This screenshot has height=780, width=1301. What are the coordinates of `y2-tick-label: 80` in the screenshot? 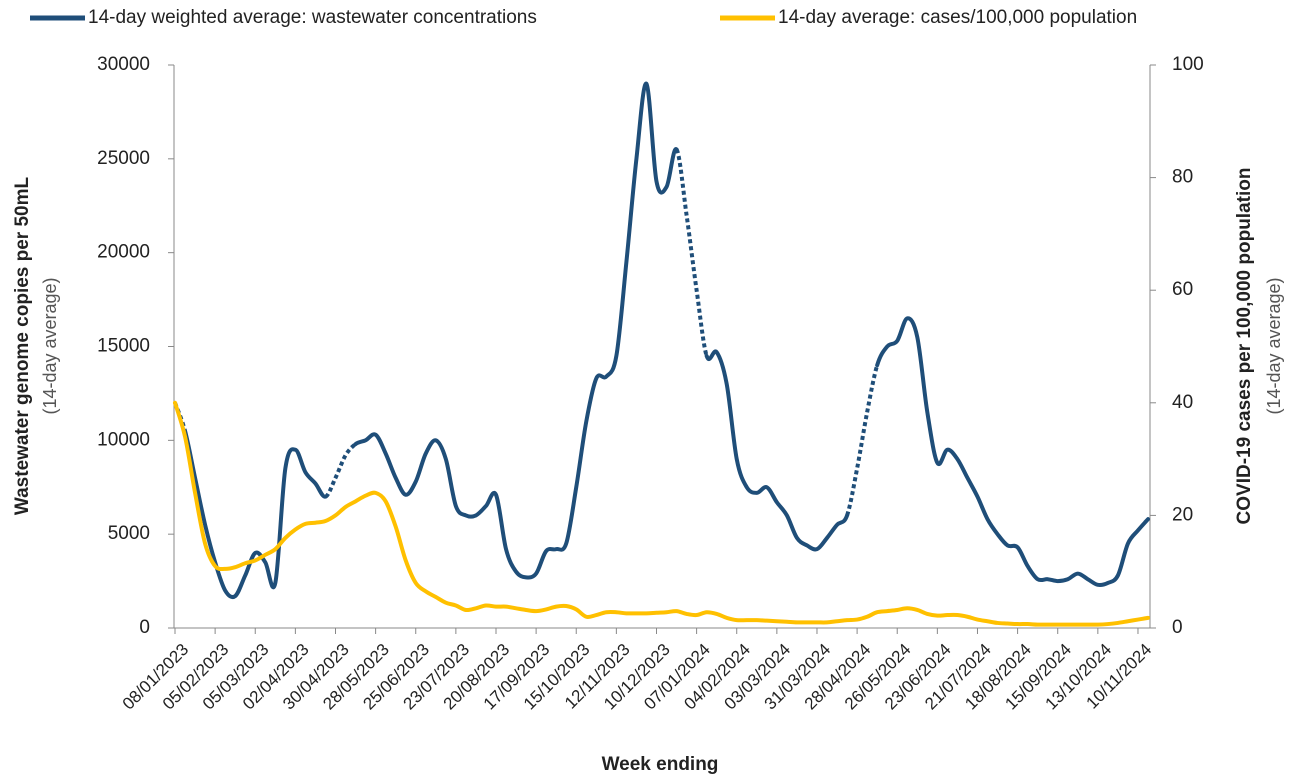 It's located at (1182, 177).